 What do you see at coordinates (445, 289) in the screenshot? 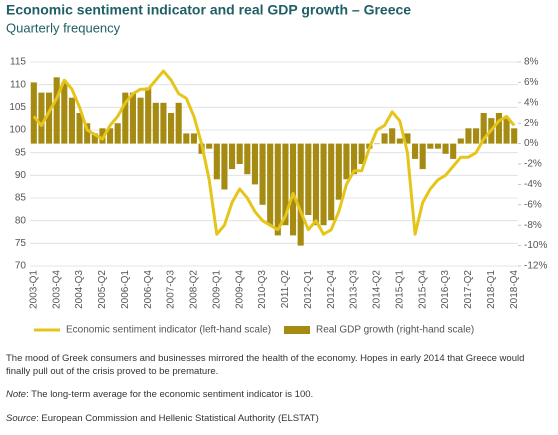
I see `x-tick-label: 2016-Q3` at bounding box center [445, 289].